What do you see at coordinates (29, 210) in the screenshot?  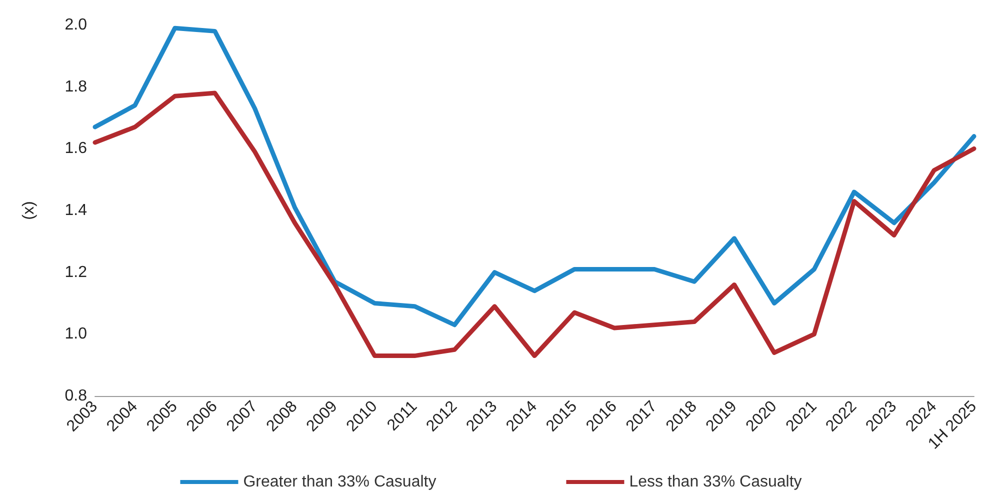 I see `y-axis-title: (x)` at bounding box center [29, 210].